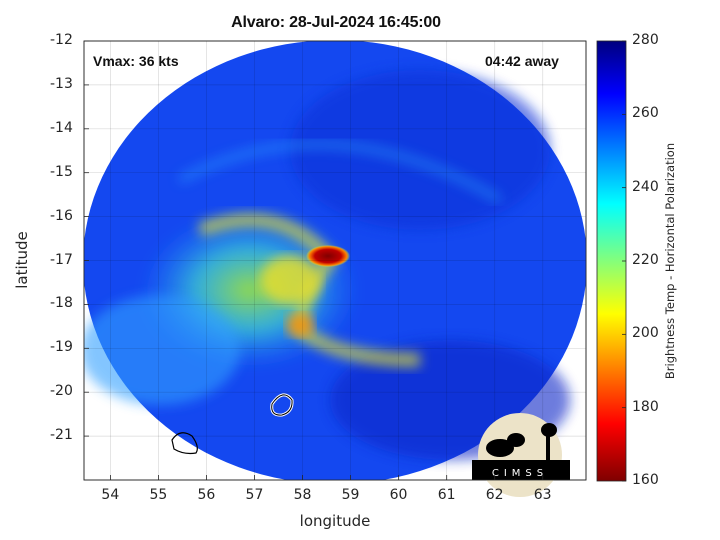 Image resolution: width=720 pixels, height=540 pixels. Describe the element at coordinates (350, 495) in the screenshot. I see `x-tick-label: 59` at that location.